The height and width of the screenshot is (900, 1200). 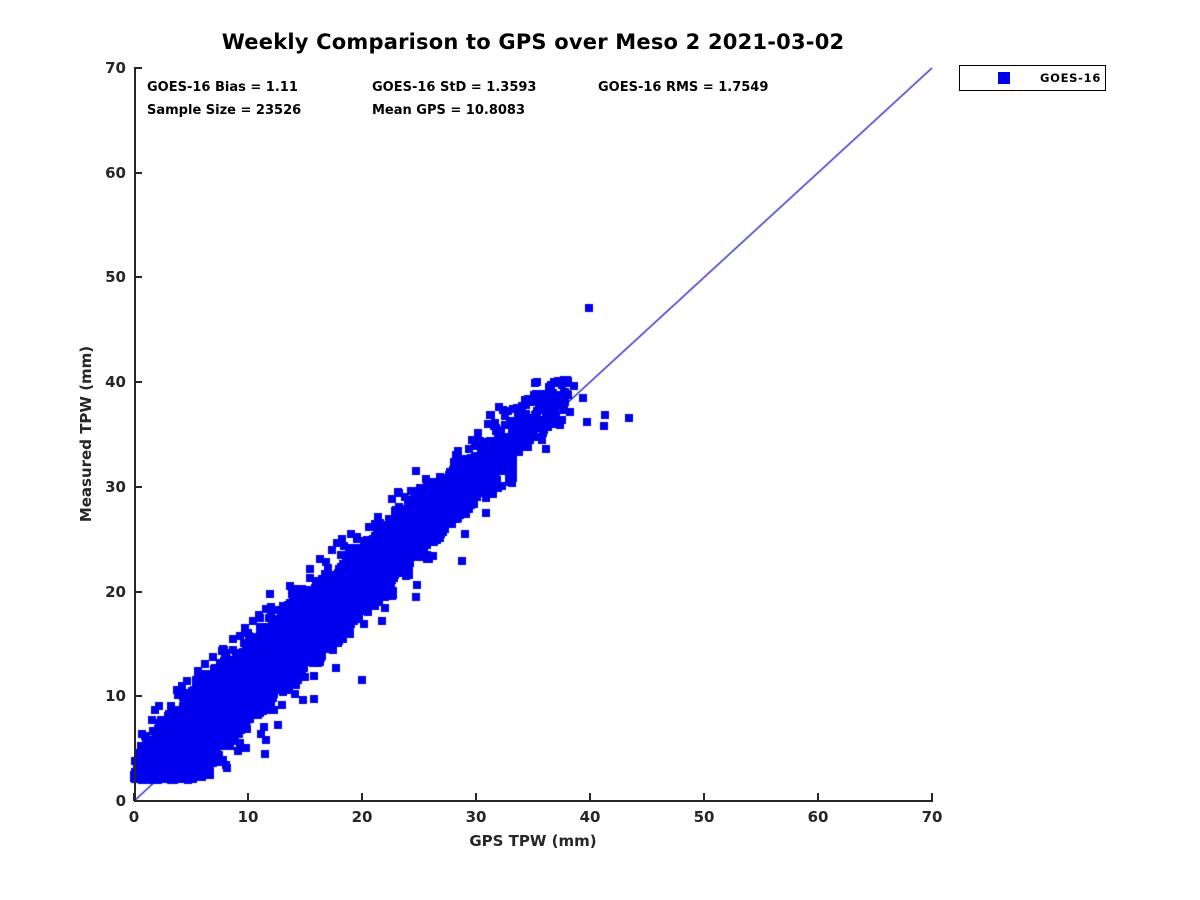 I want to click on stat-std: GOES-16 StD = 1.3593, so click(x=454, y=87).